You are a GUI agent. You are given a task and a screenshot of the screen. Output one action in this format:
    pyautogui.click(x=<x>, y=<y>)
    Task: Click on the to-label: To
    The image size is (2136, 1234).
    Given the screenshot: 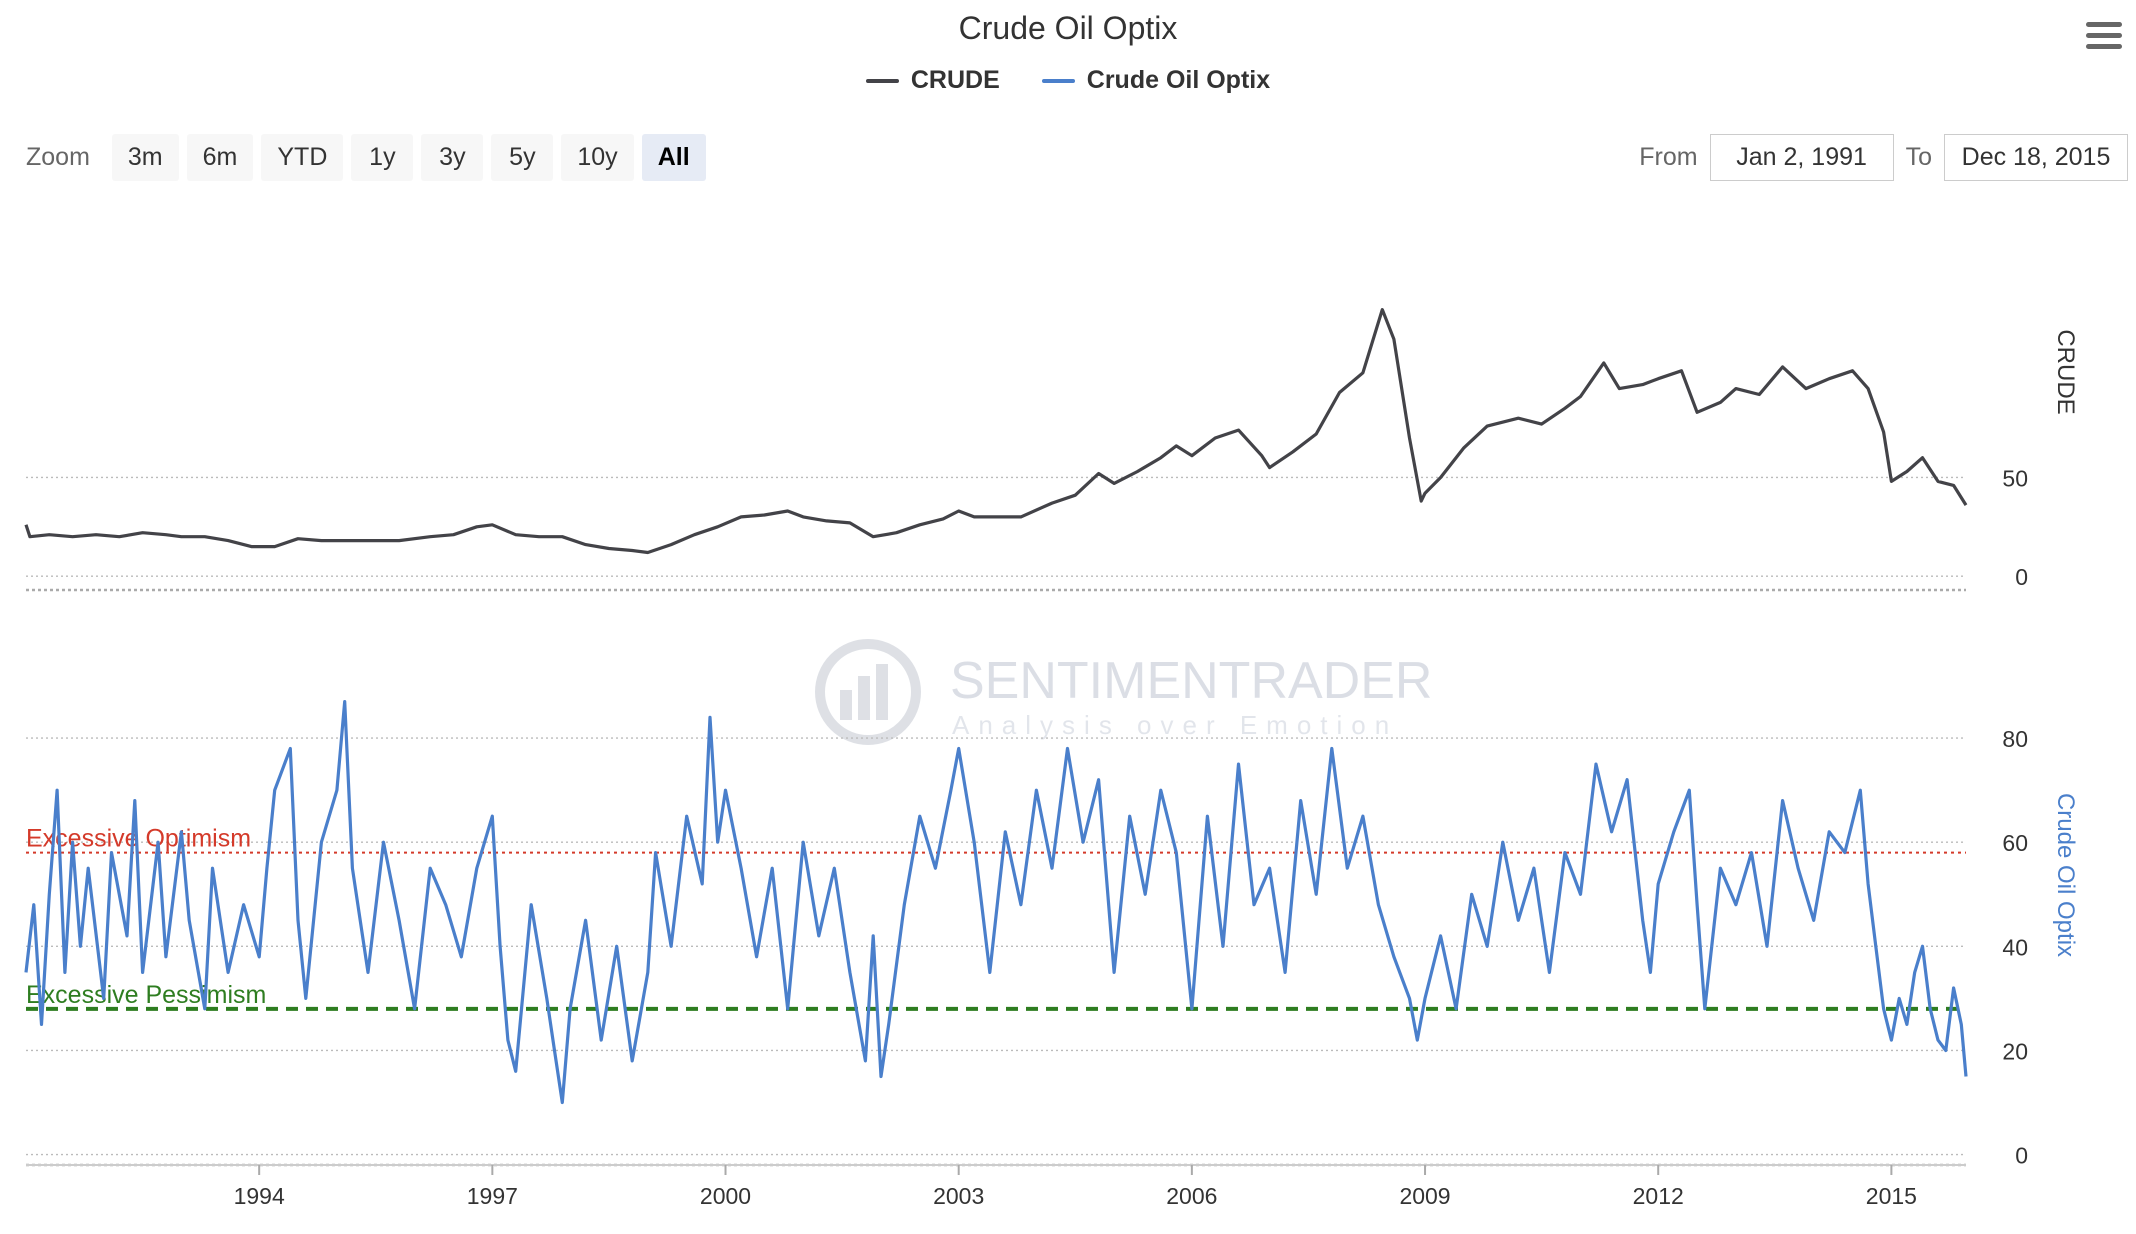 What is the action you would take?
    pyautogui.click(x=1918, y=157)
    